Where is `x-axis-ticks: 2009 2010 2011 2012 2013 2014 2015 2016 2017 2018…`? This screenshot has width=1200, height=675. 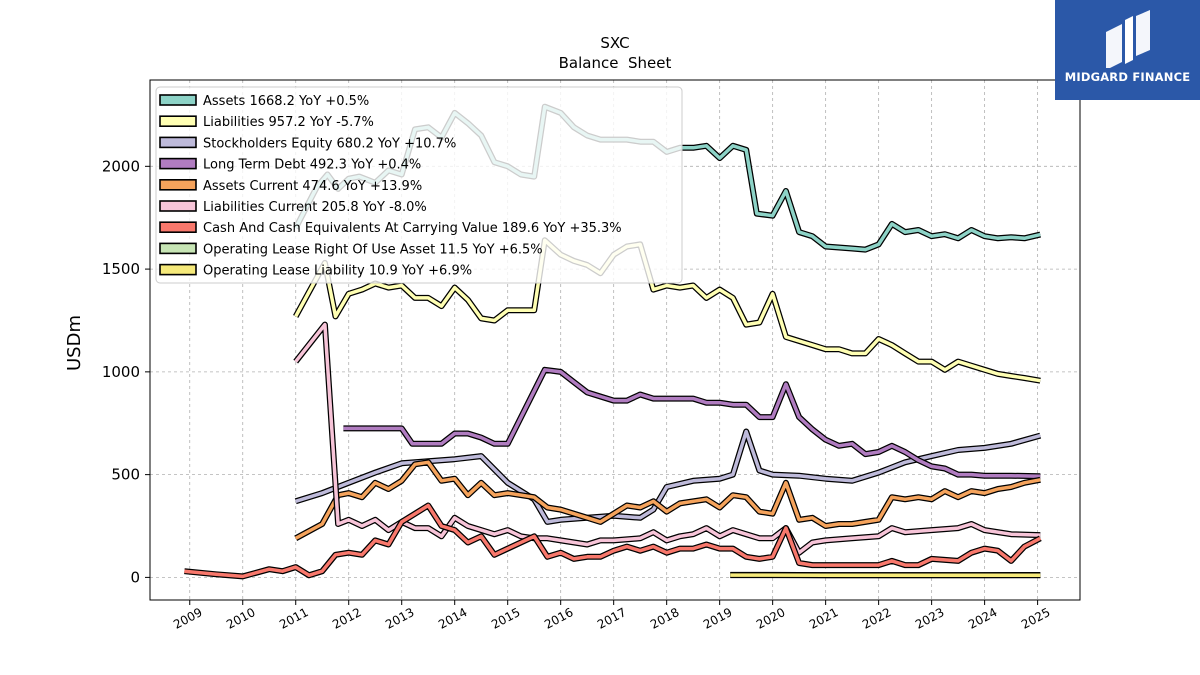 x-axis-ticks: 2009 2010 2011 2012 2013 2014 2015 2016 2017 2018… is located at coordinates (612, 616).